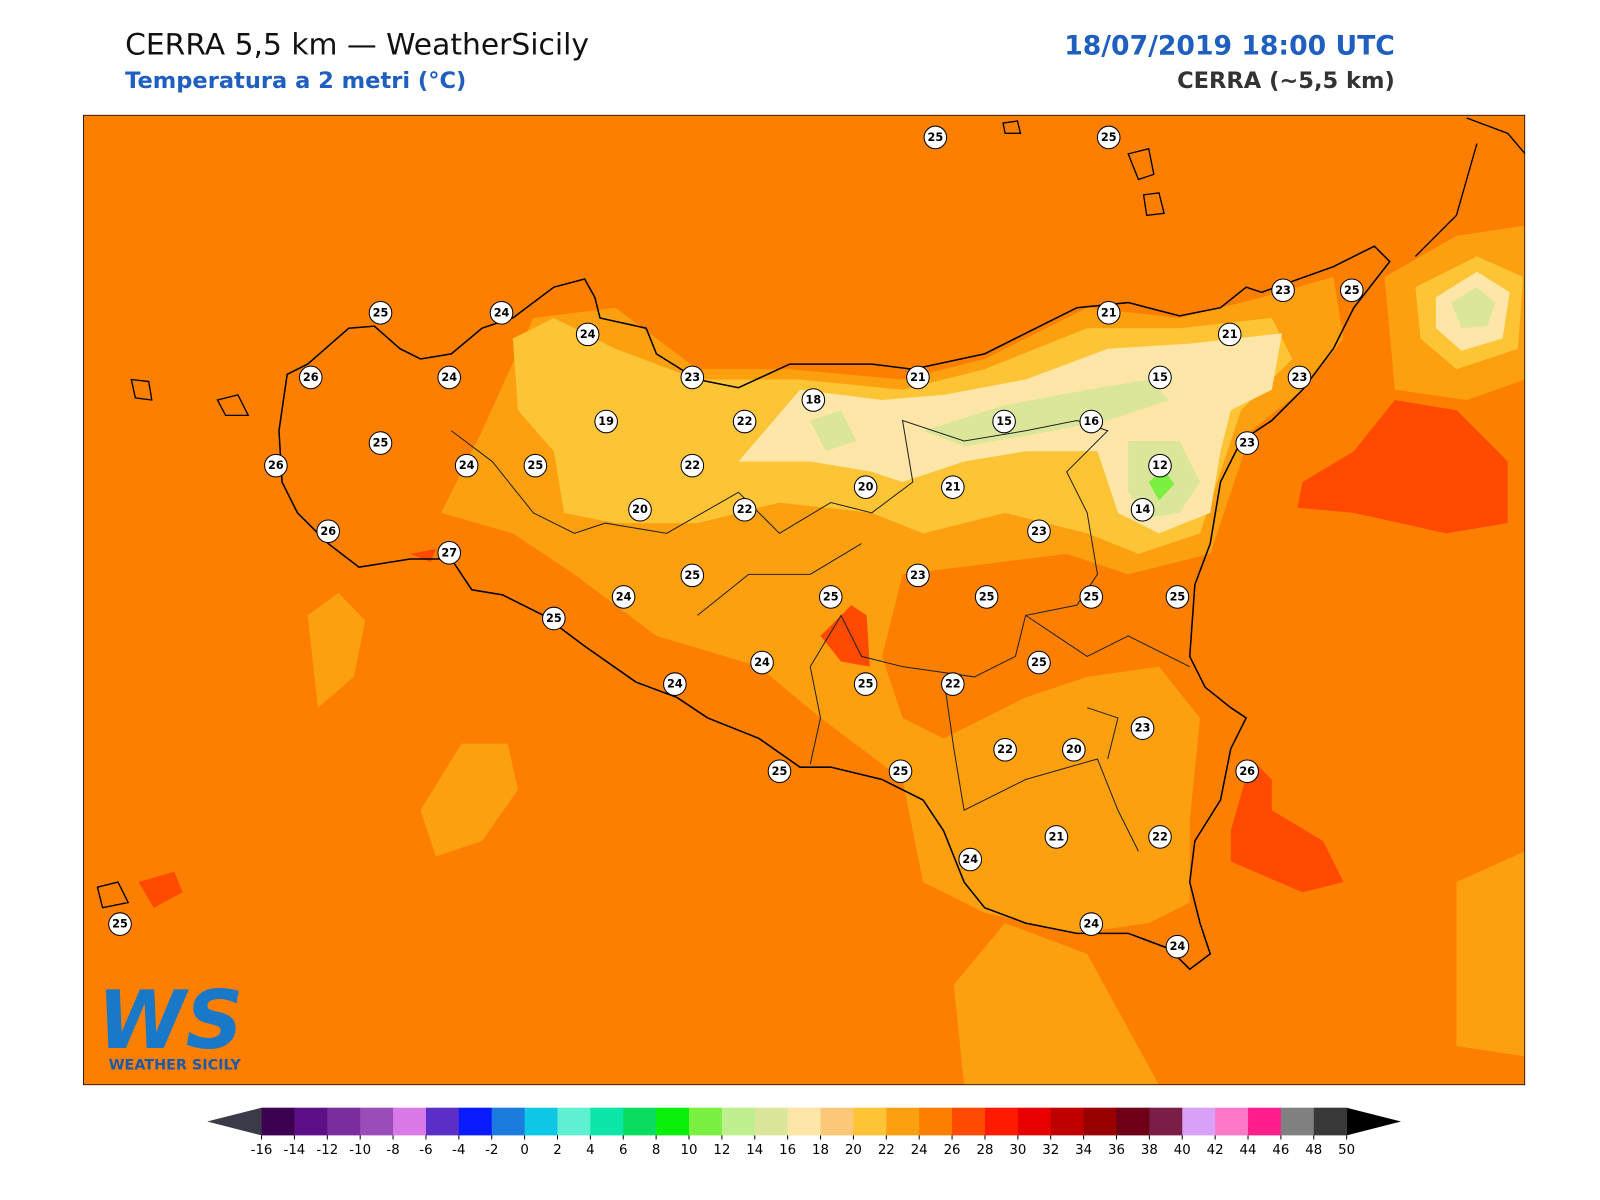  Describe the element at coordinates (295, 81) in the screenshot. I see `subtitle: Temperatura a 2 metri (°C)` at that location.